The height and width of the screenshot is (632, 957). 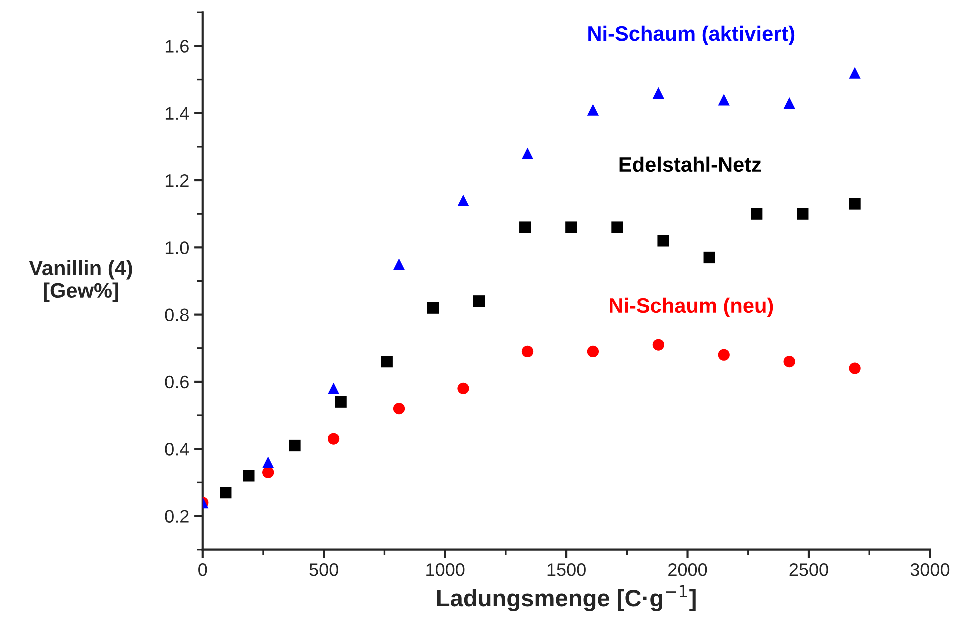 What do you see at coordinates (324, 570) in the screenshot?
I see `x-tick-label: 500` at bounding box center [324, 570].